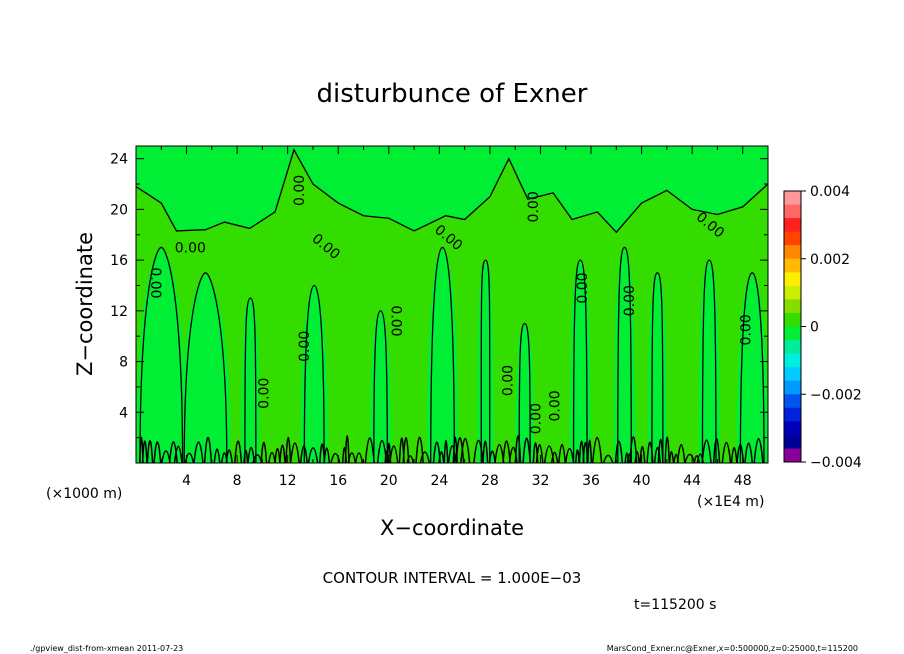 This screenshot has width=904, height=654. What do you see at coordinates (830, 192) in the screenshot?
I see `colorbar-tick-label: 0.004` at bounding box center [830, 192].